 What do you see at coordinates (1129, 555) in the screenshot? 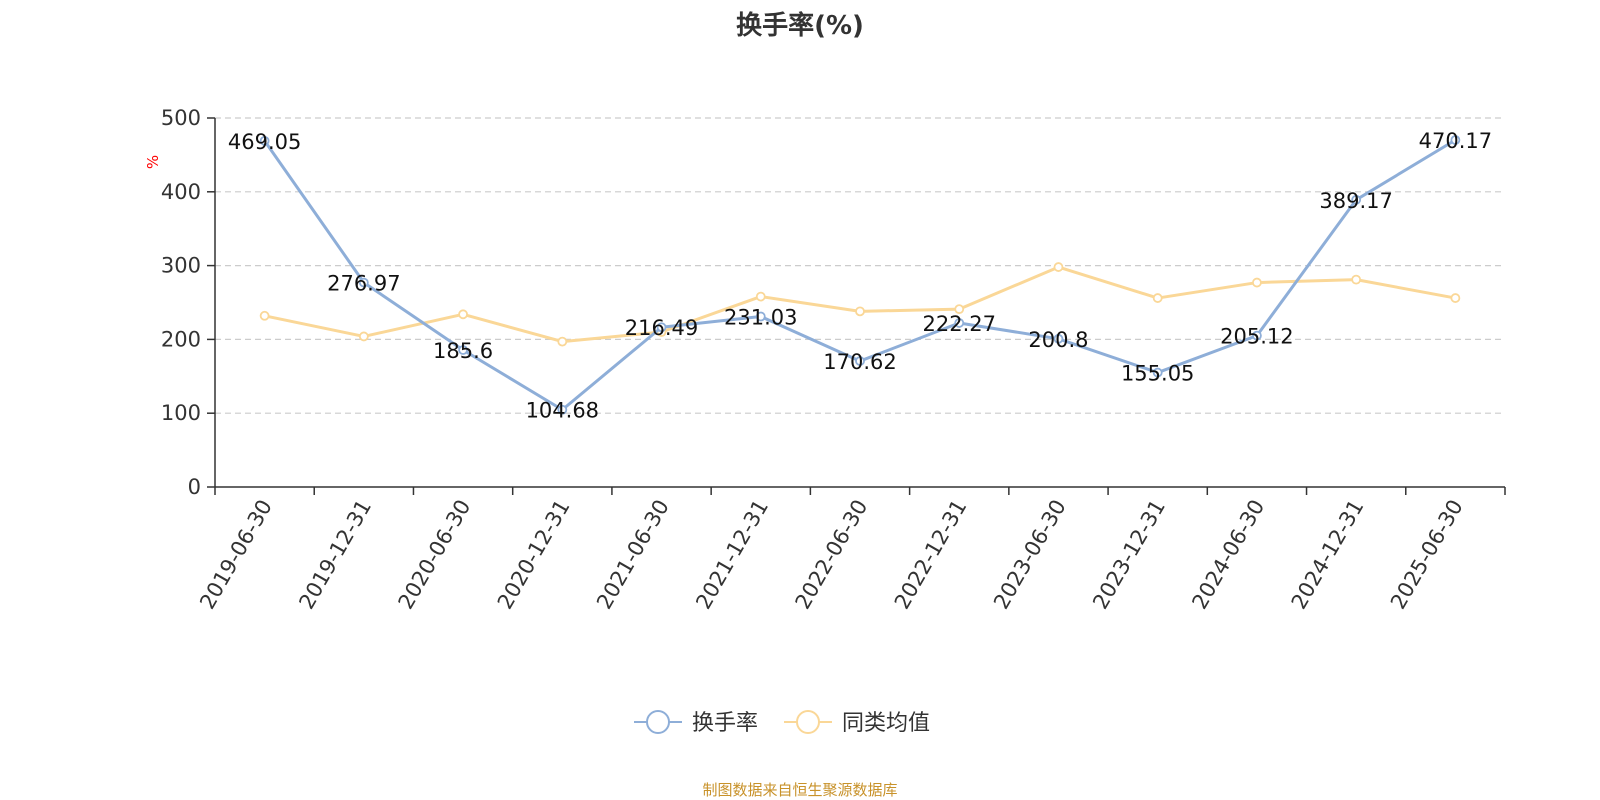
I see `x-tick-label: 2023-12-31` at bounding box center [1129, 555].